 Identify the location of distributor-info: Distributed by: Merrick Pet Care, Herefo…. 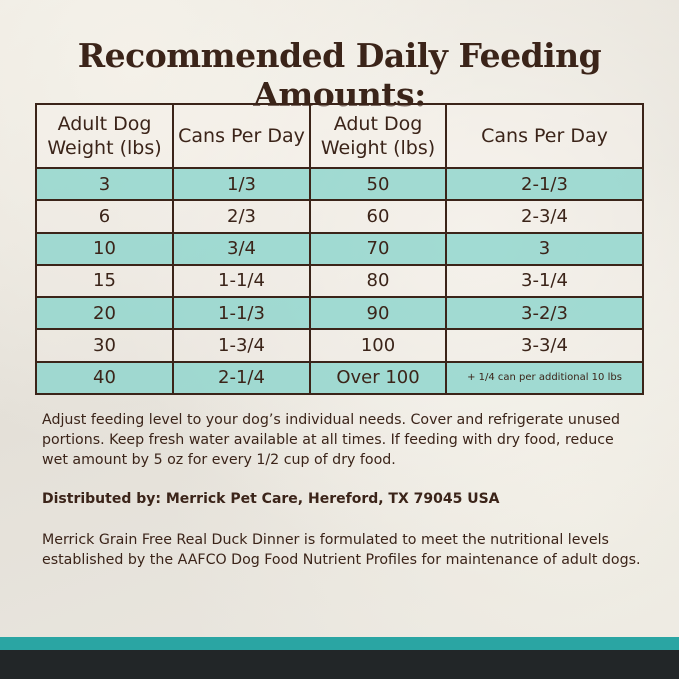
(271, 499).